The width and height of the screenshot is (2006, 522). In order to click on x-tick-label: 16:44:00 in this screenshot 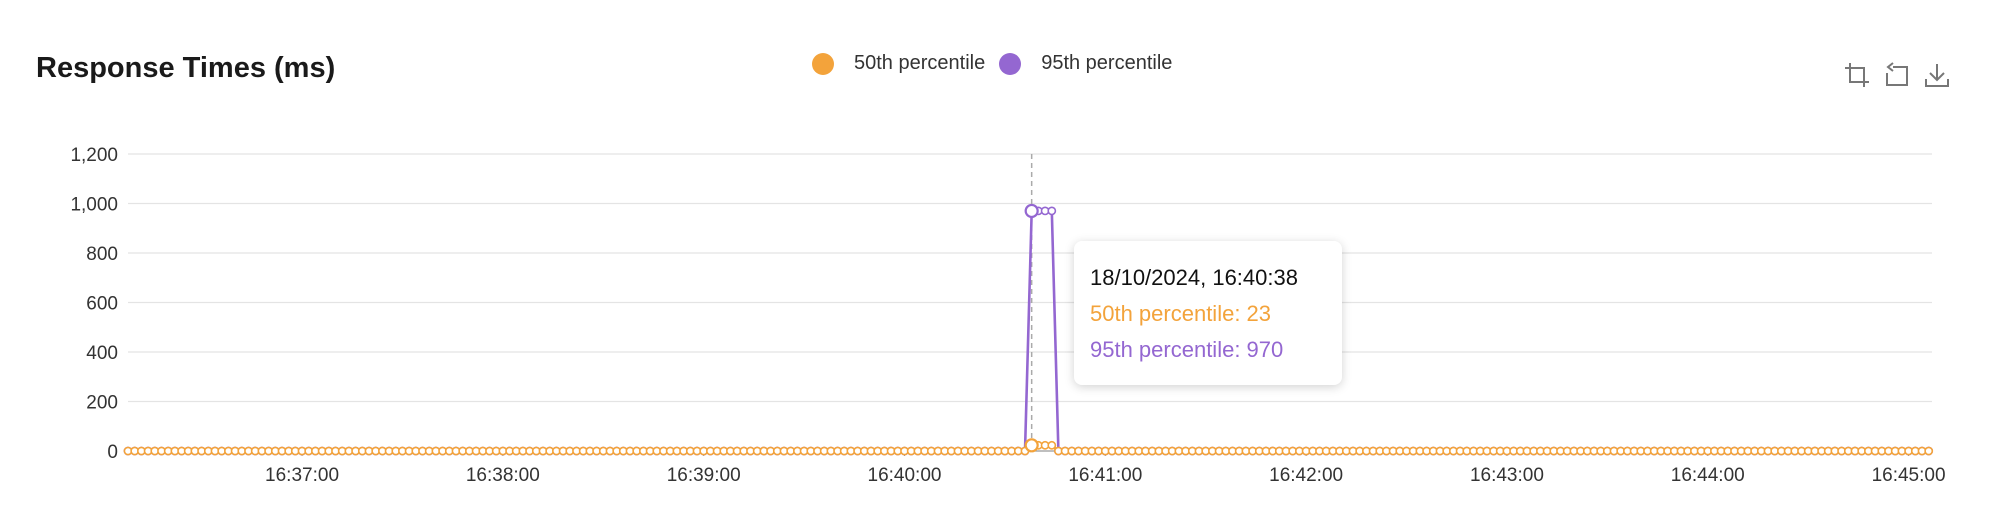, I will do `click(1708, 475)`.